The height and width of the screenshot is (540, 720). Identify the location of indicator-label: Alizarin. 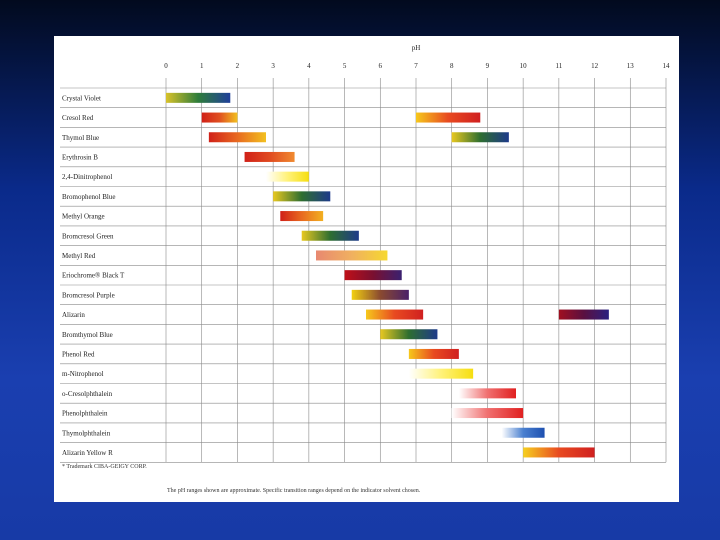
(73, 315).